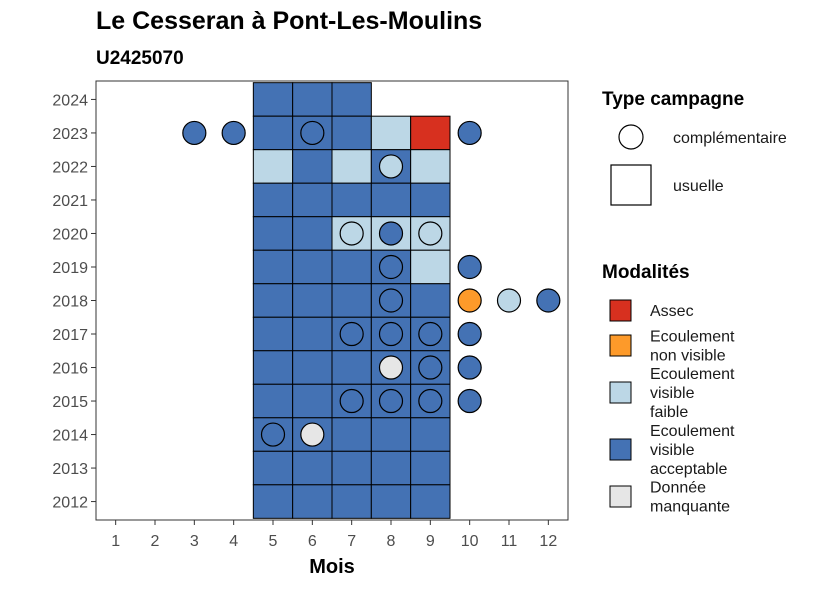  Describe the element at coordinates (678, 488) in the screenshot. I see `legend-label-donnee-manquante: Donnée` at that location.